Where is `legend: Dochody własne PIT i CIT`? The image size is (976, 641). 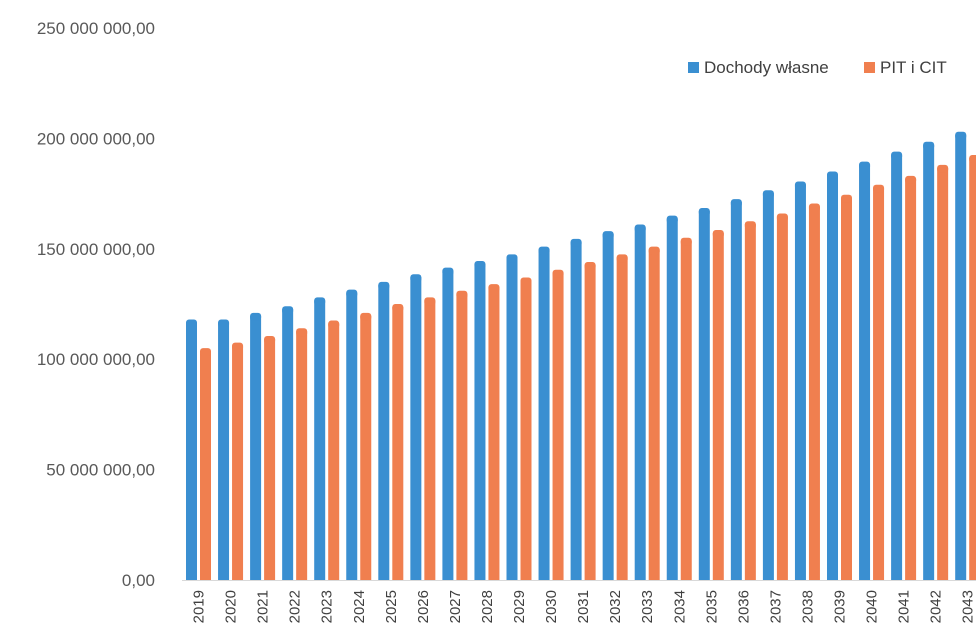 legend: Dochody własne PIT i CIT is located at coordinates (817, 67).